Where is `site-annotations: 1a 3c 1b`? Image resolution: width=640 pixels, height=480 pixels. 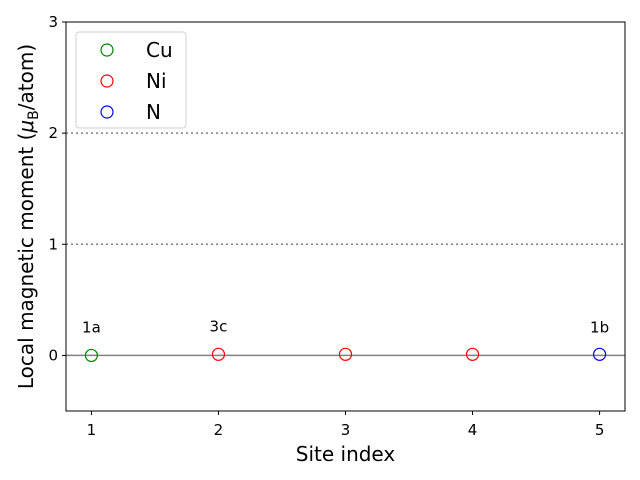
site-annotations: 1a 3c 1b is located at coordinates (345, 327).